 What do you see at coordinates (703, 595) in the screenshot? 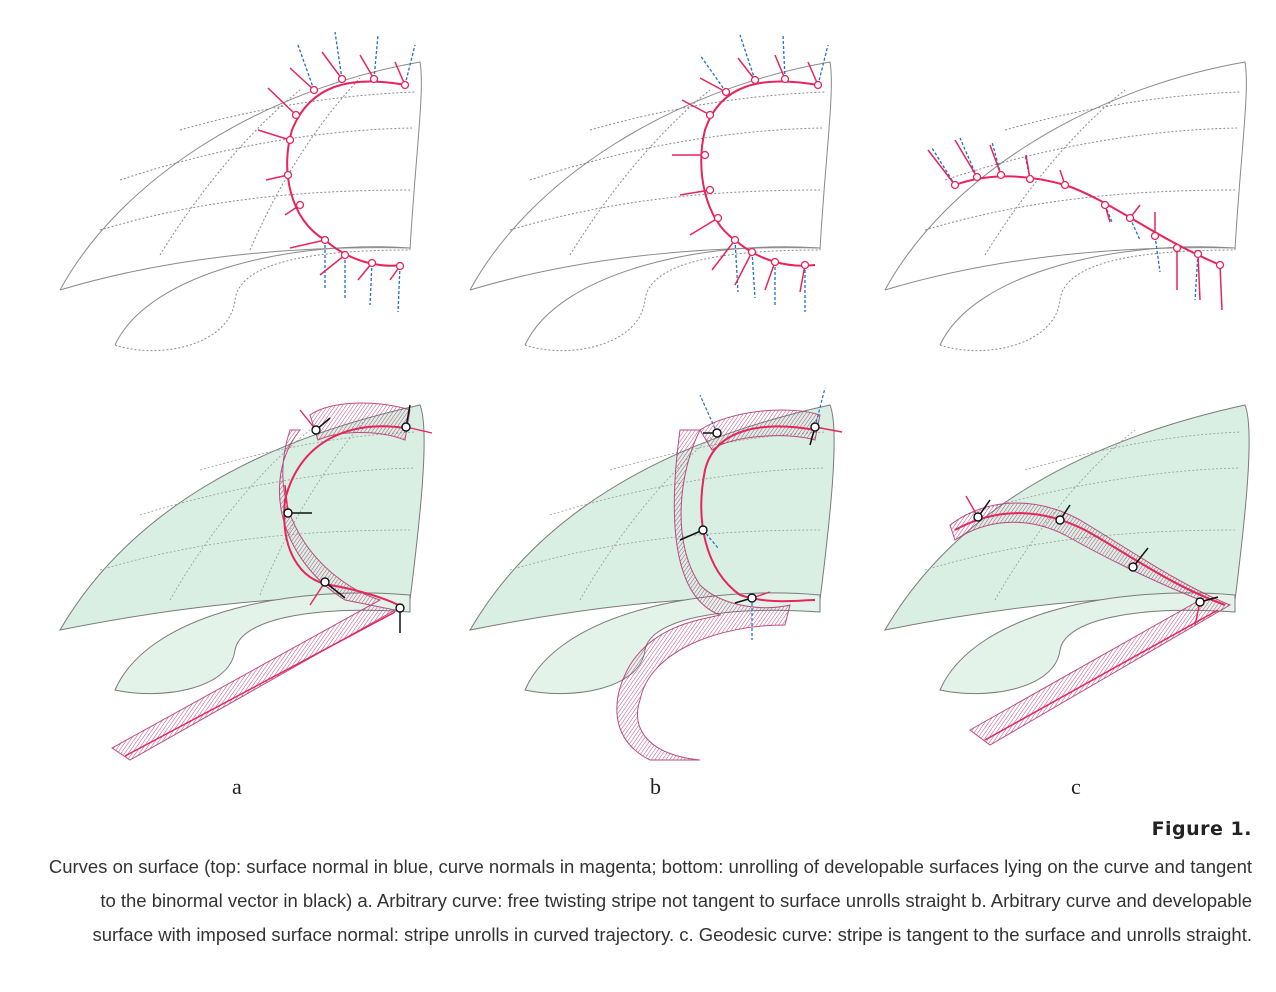
I see `stripe-b` at bounding box center [703, 595].